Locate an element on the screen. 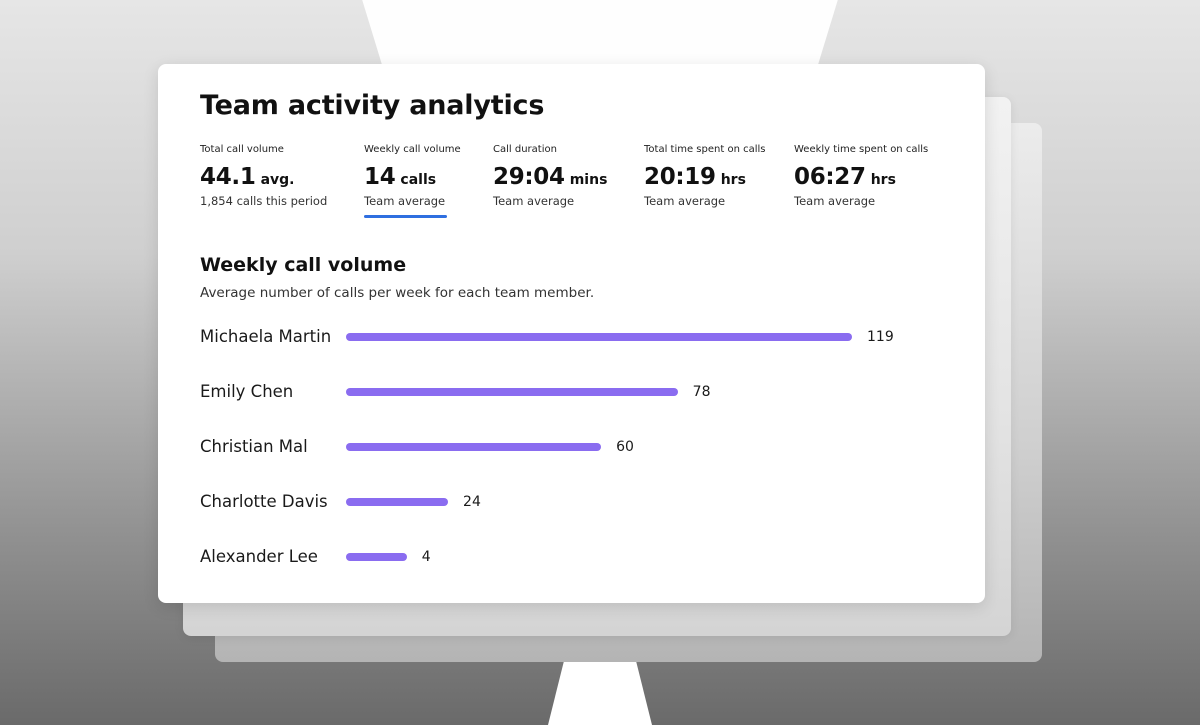 The height and width of the screenshot is (725, 1200). stat-label: Call duration is located at coordinates (525, 149).